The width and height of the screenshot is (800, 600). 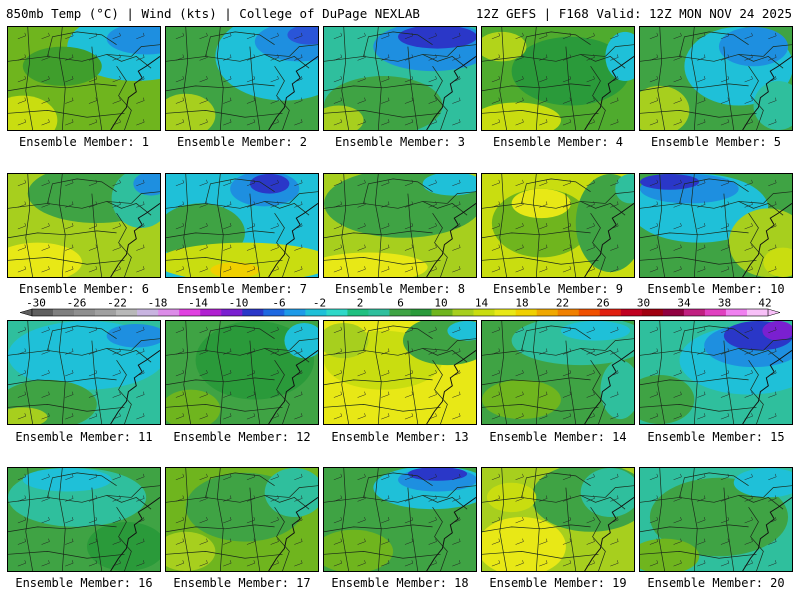 I want to click on member-caption: Ensemble Member: 3, so click(x=400, y=142).